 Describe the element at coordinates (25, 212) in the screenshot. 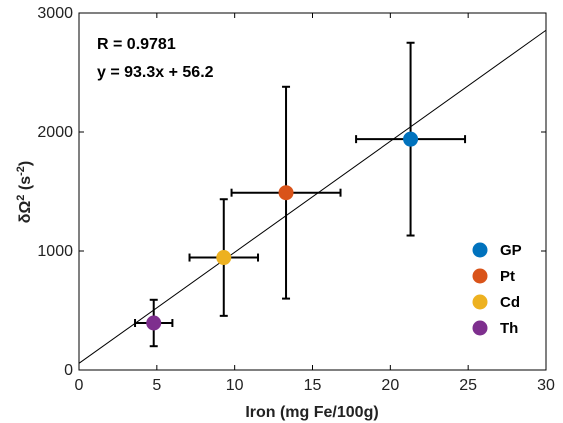

I see `y-axis-title-base: δΩ` at that location.